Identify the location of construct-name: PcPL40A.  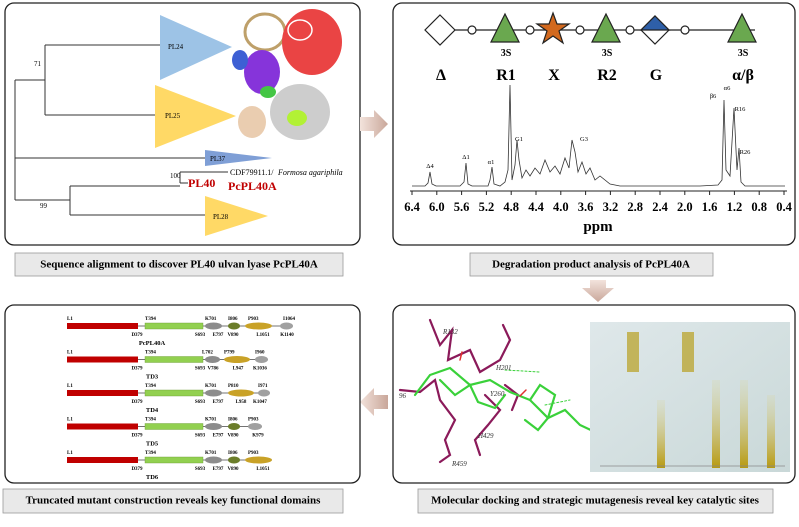
(152, 343).